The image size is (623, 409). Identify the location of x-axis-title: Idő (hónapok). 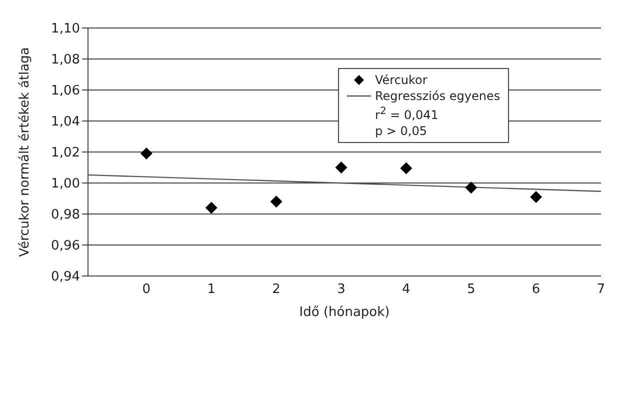
(344, 312).